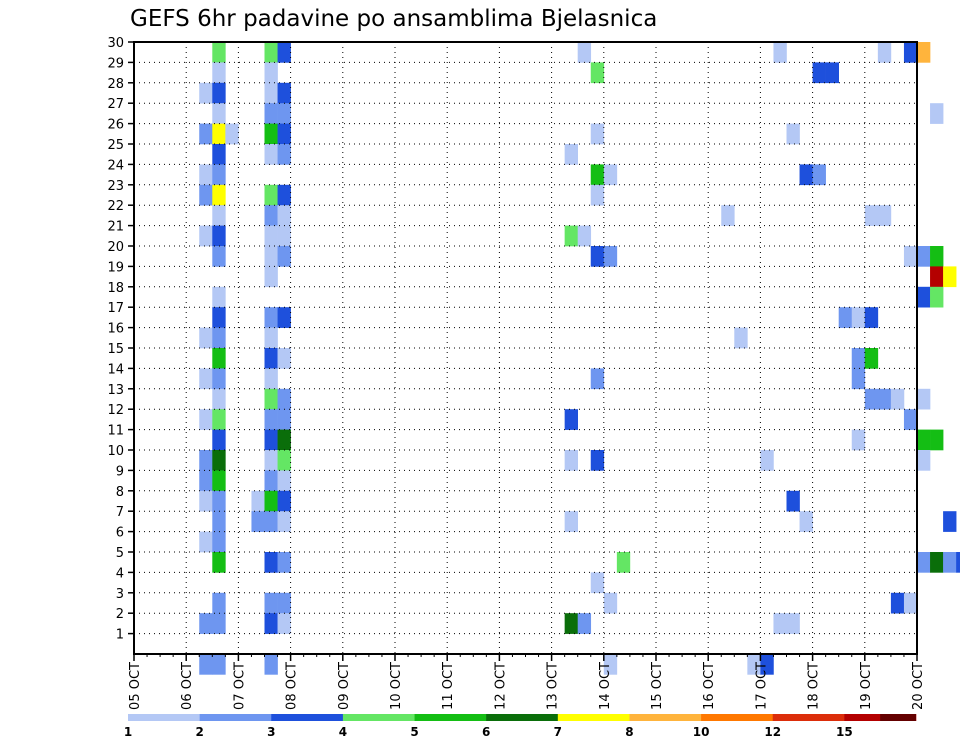  Describe the element at coordinates (120, 512) in the screenshot. I see `y-tick-label: 7` at that location.